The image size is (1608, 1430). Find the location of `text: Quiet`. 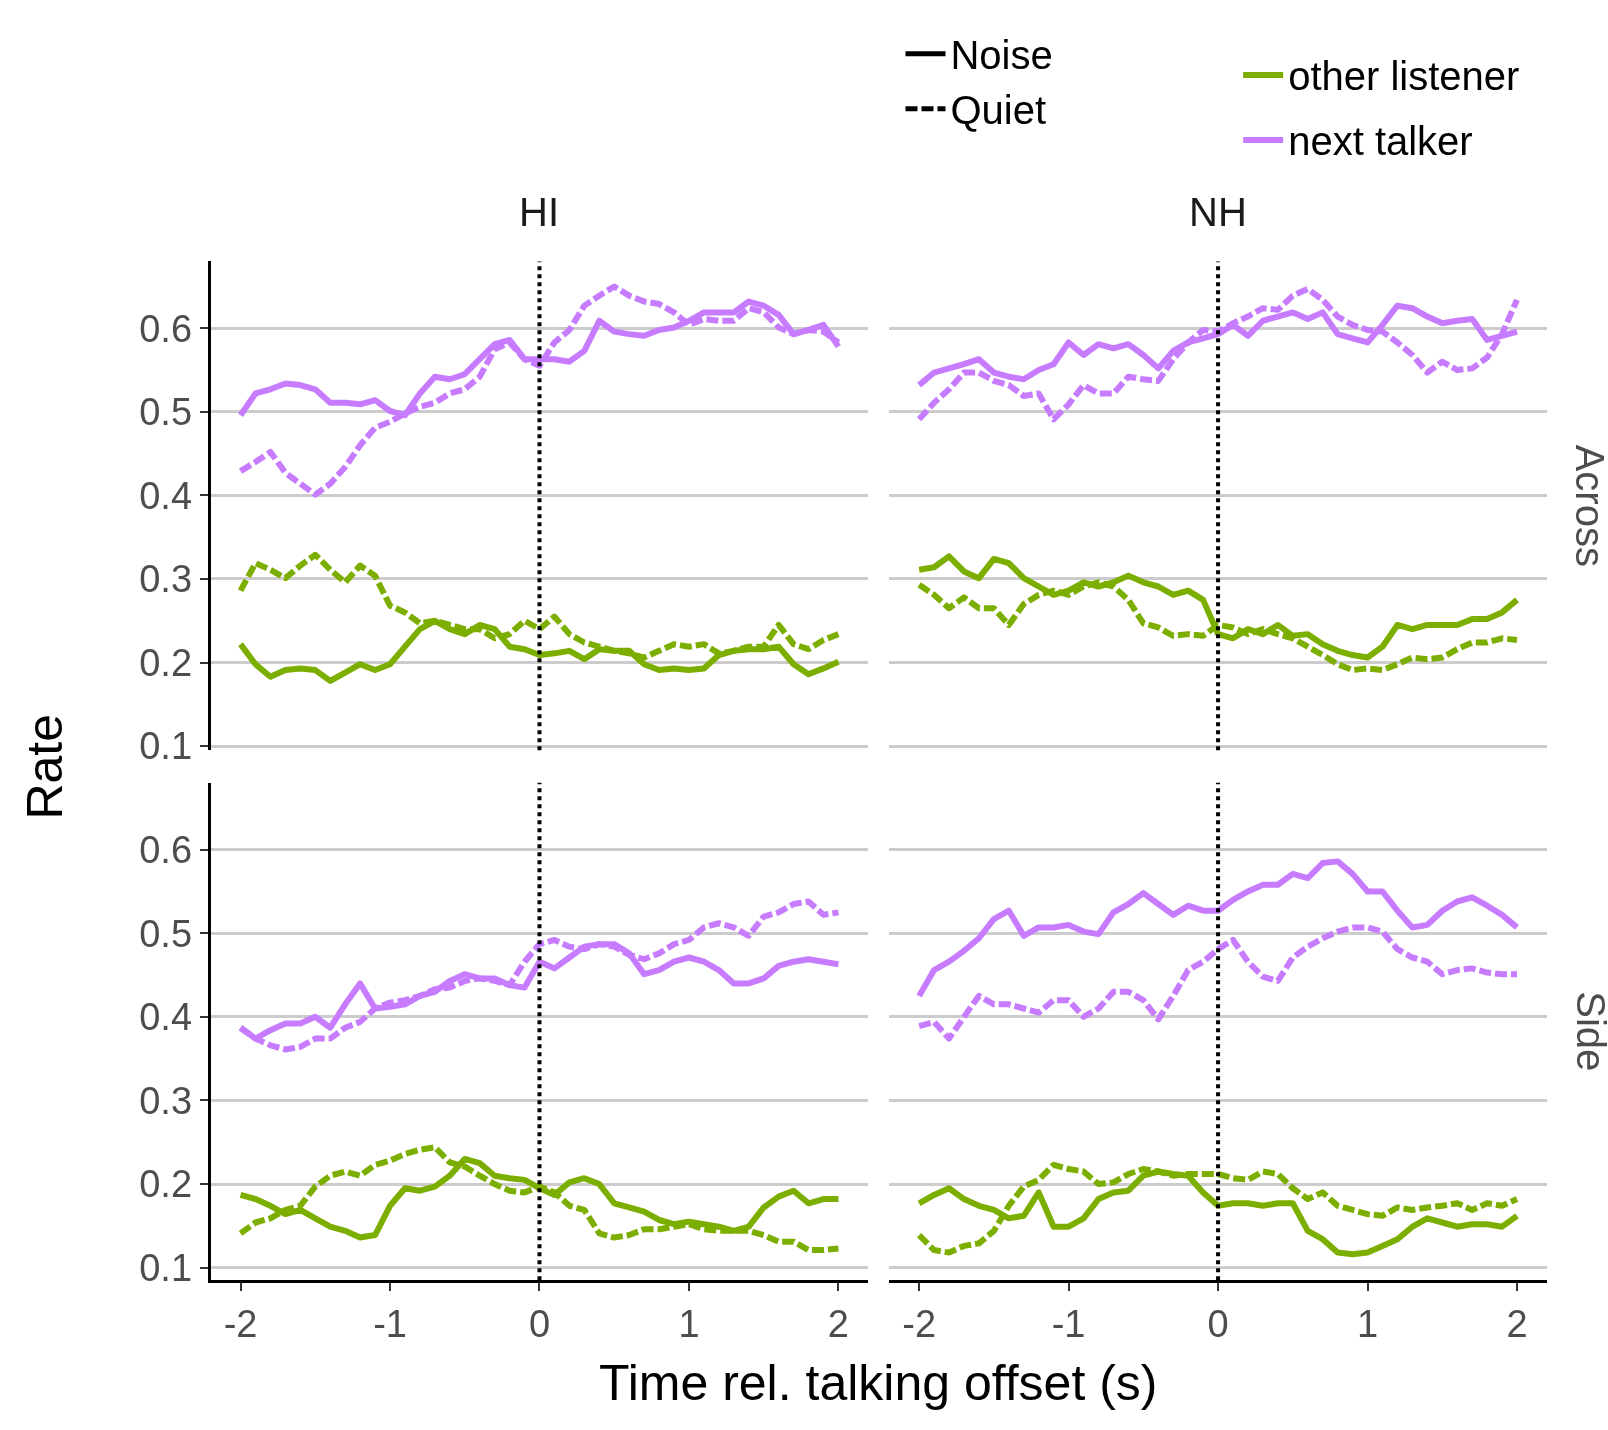

text: Quiet is located at coordinates (998, 110).